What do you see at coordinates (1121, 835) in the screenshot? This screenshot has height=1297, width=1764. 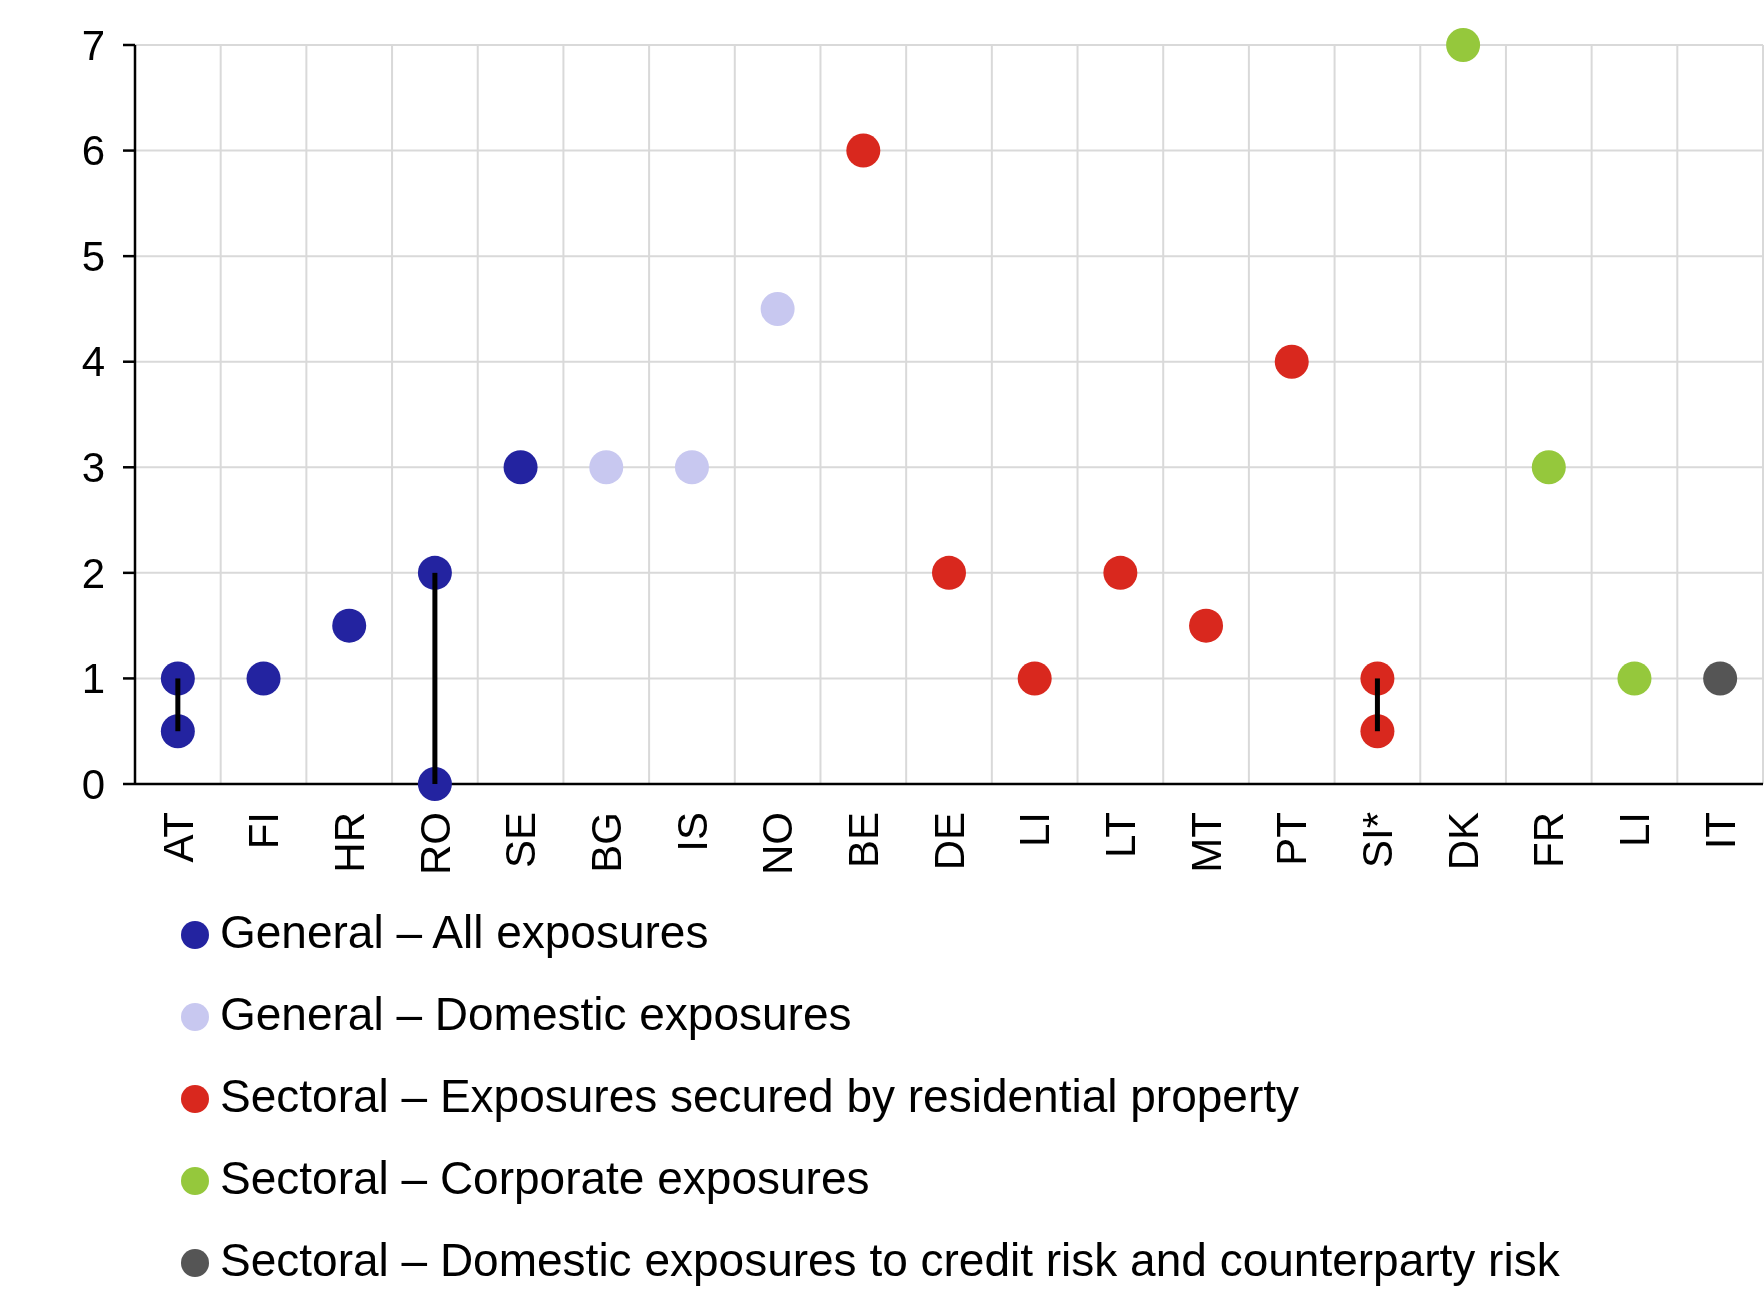 I see `x-tick-label: LT` at bounding box center [1121, 835].